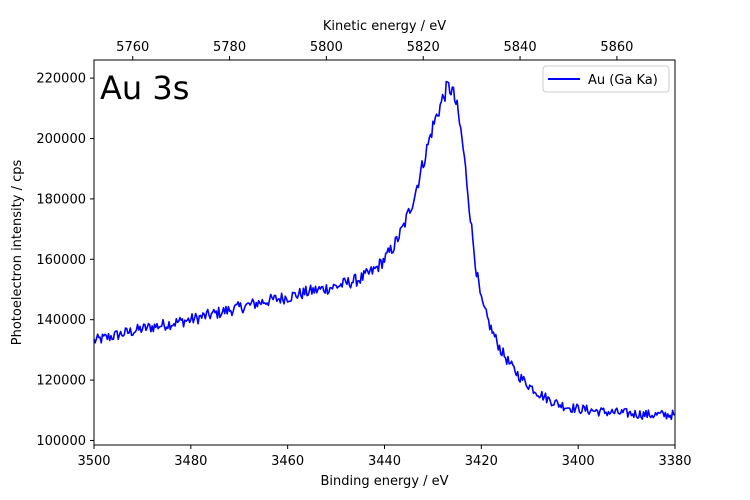  What do you see at coordinates (93, 461) in the screenshot?
I see `x-tick-label: 3500` at bounding box center [93, 461].